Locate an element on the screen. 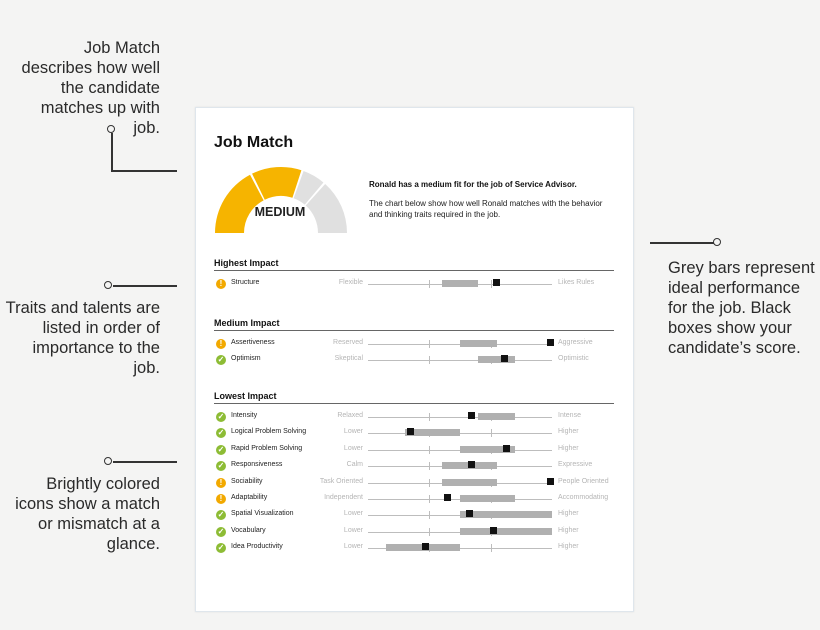 The width and height of the screenshot is (820, 630). scale-high-label: People Oriented is located at coordinates (583, 481).